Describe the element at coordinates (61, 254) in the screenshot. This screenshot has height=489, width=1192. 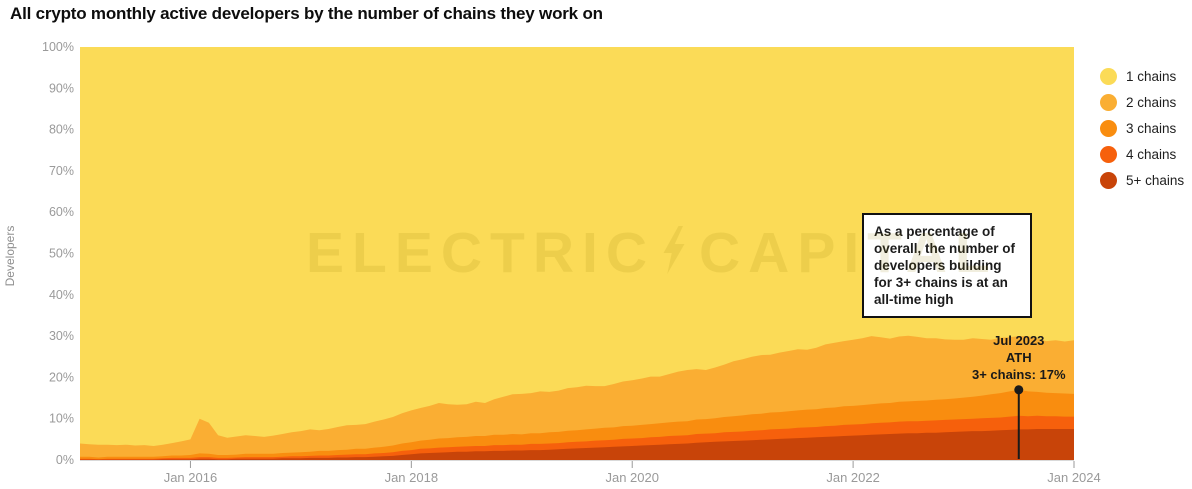
I see `y-axis-tick-label: 50%` at that location.